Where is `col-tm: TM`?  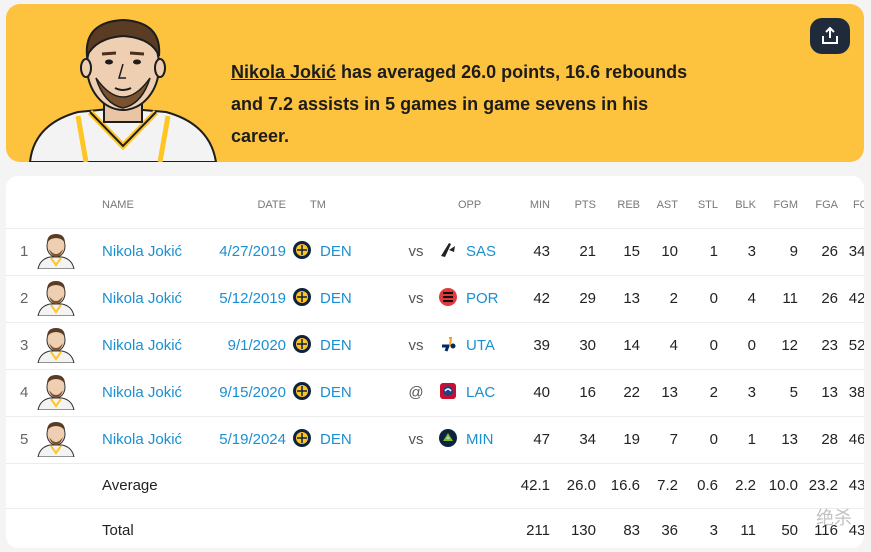
col-tm: TM is located at coordinates (318, 204).